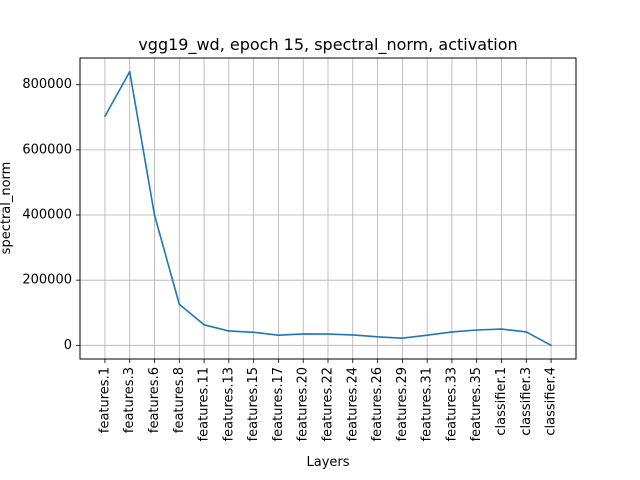 The image size is (640, 480). What do you see at coordinates (303, 404) in the screenshot?
I see `x-tick-label: features.20` at bounding box center [303, 404].